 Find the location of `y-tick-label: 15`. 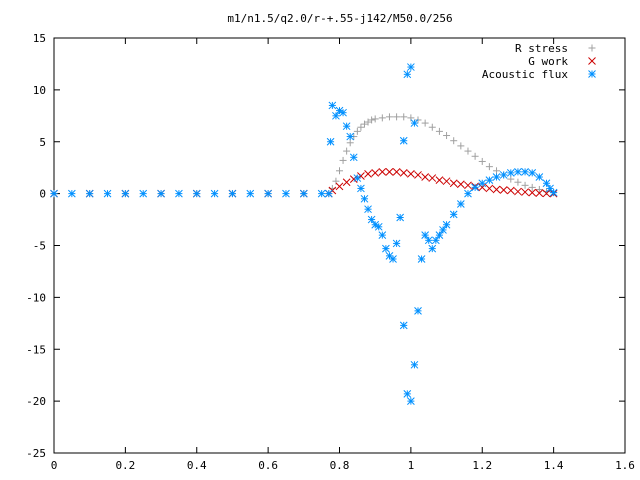

y-tick-label: 15 is located at coordinates (39, 38).